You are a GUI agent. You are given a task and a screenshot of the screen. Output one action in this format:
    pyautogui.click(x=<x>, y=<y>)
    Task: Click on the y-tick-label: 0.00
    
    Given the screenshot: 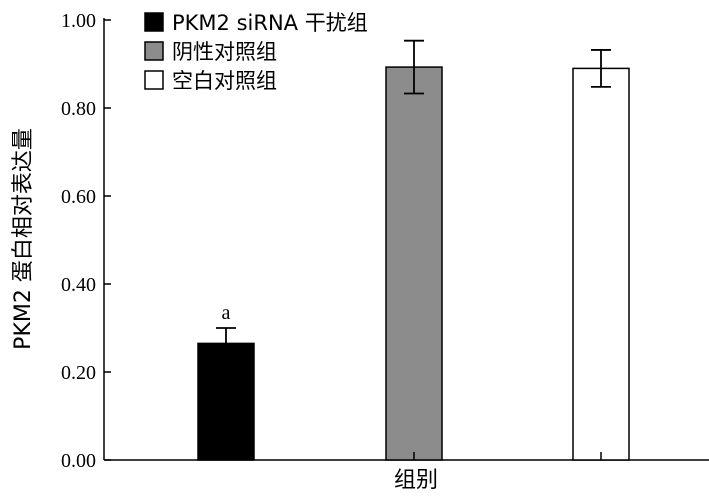 What is the action you would take?
    pyautogui.click(x=78, y=461)
    